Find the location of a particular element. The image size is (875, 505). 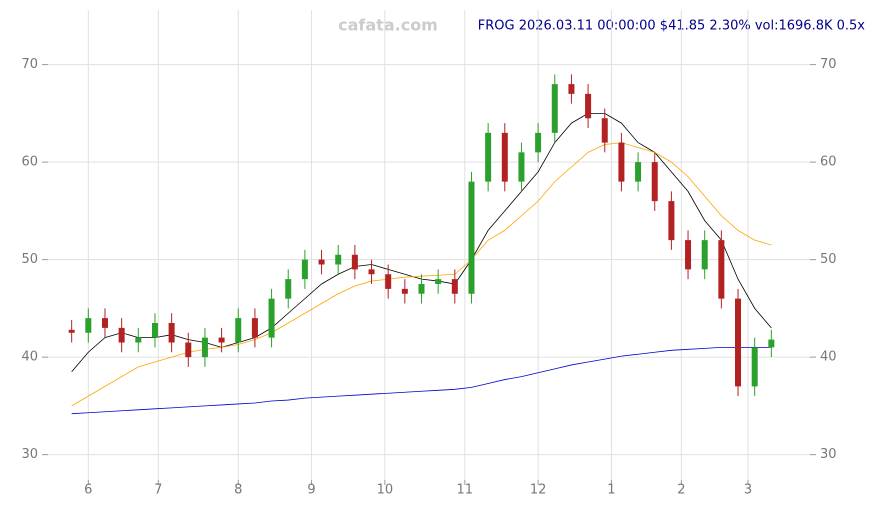

watermark: cafata.com is located at coordinates (388, 25).